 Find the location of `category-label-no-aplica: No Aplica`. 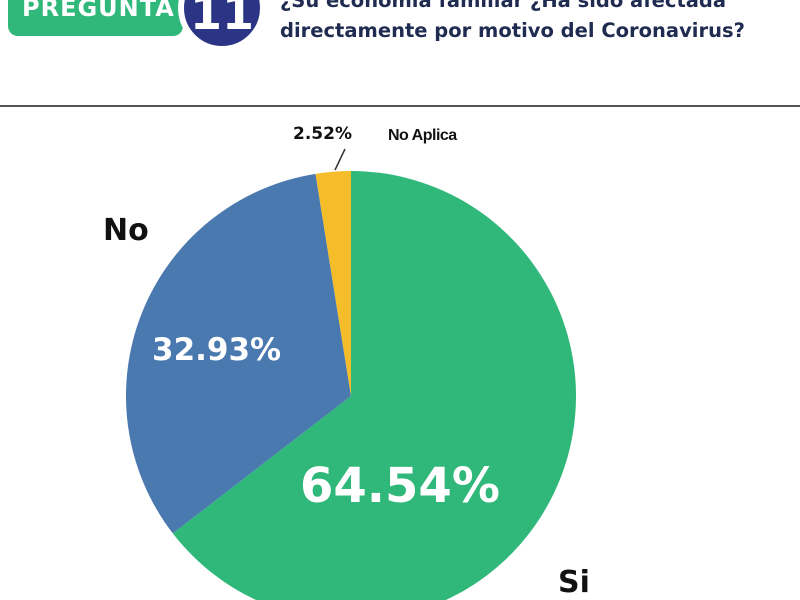

category-label-no-aplica: No Aplica is located at coordinates (422, 135).